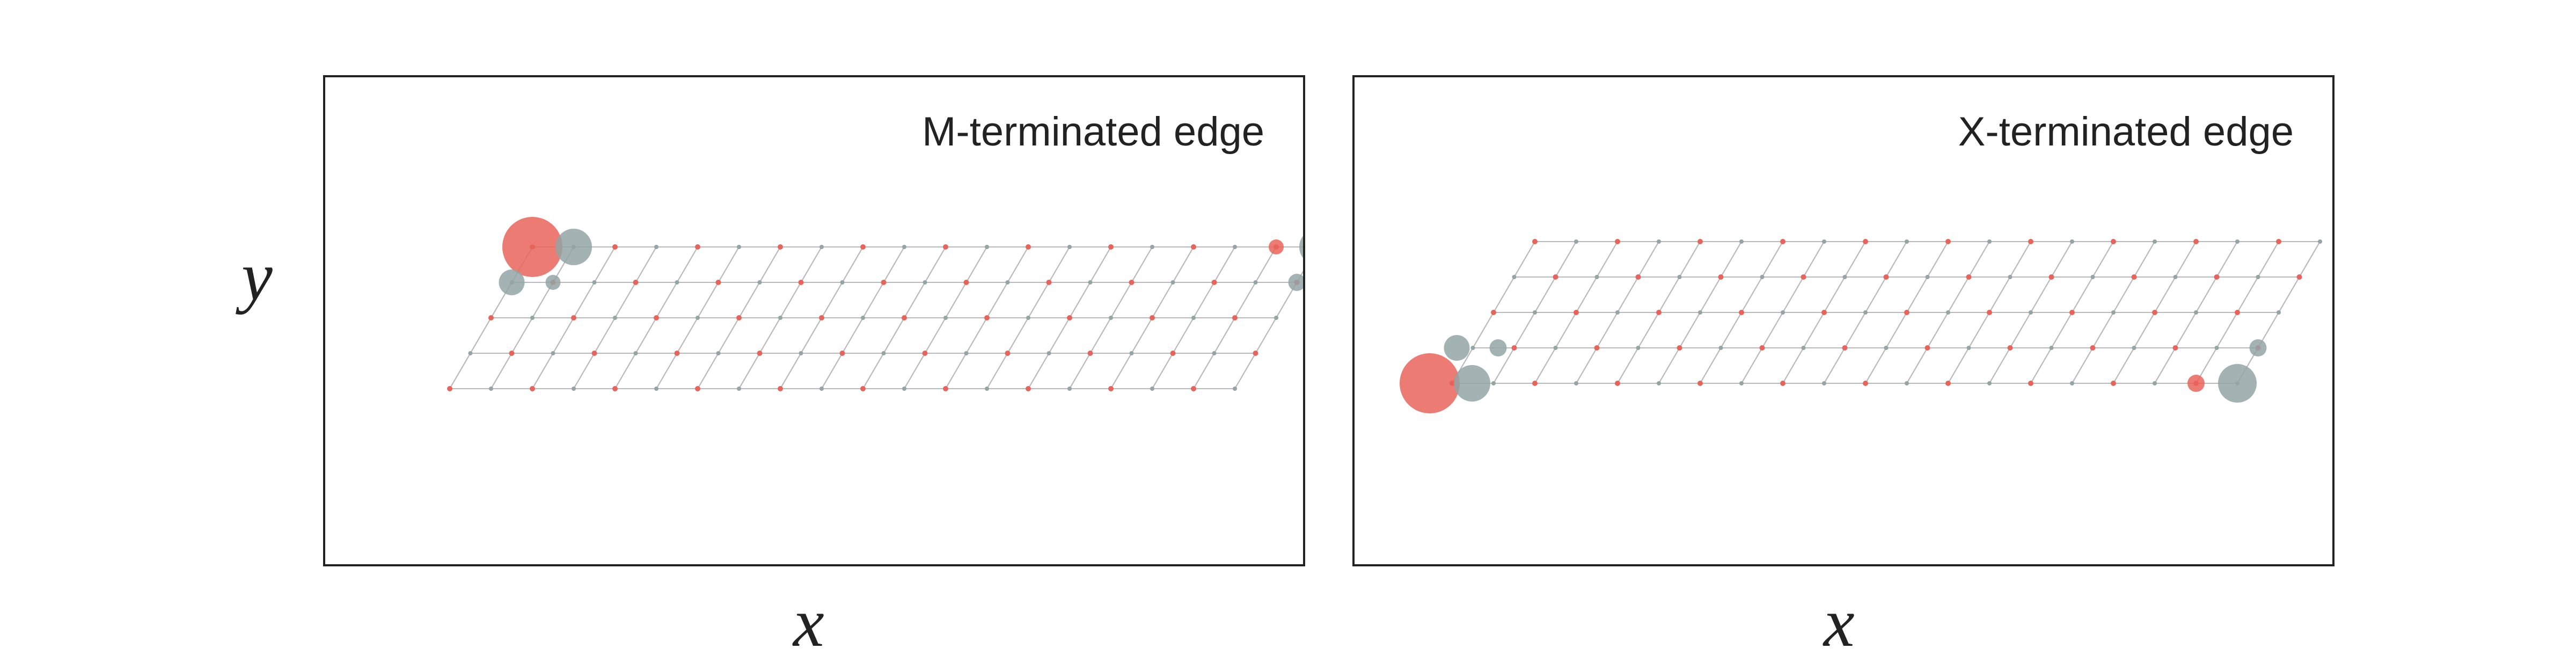 The height and width of the screenshot is (663, 2576). What do you see at coordinates (257, 276) in the screenshot?
I see `y-axis-label: y` at bounding box center [257, 276].